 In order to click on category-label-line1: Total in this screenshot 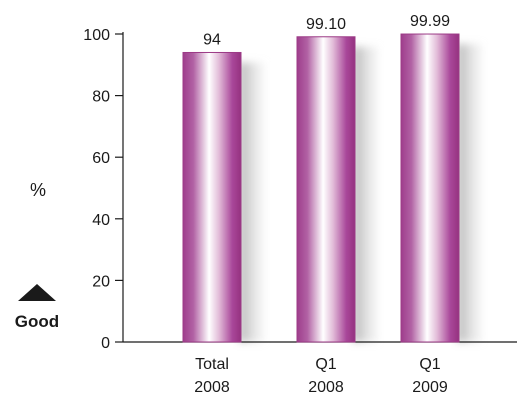, I will do `click(212, 364)`.